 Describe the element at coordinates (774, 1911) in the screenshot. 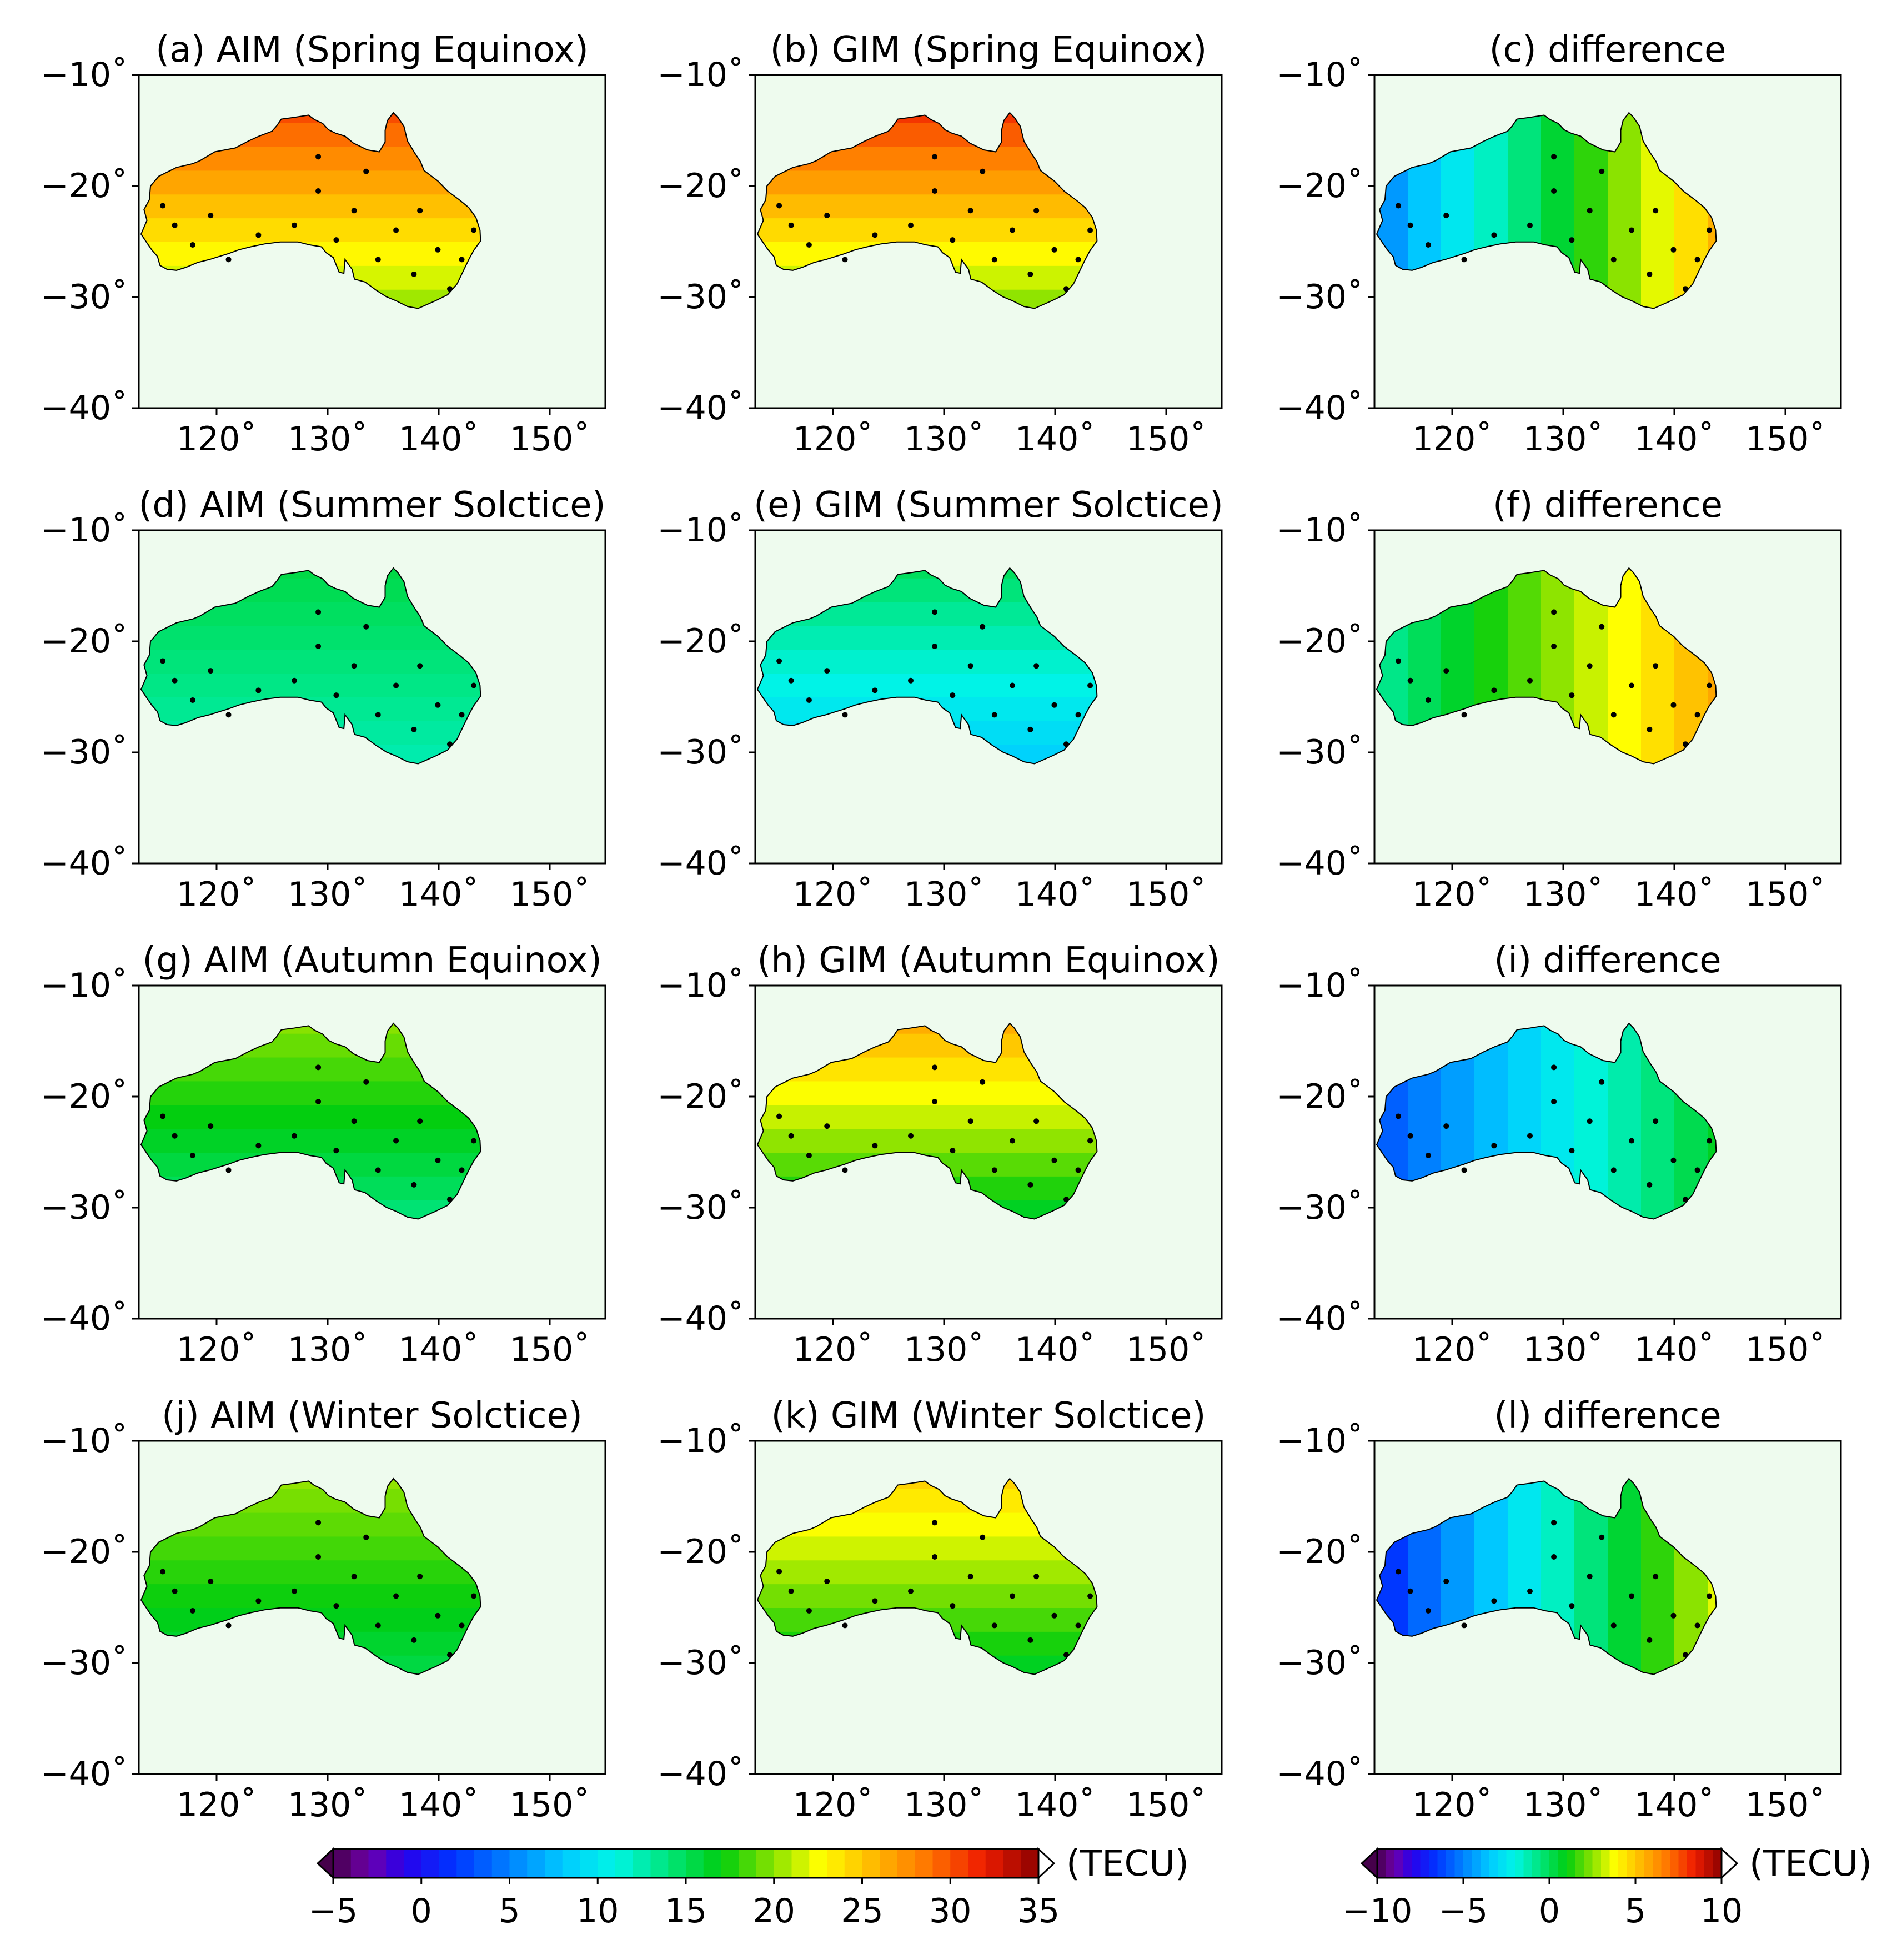

I see `colorbar-tick-label: 20` at that location.